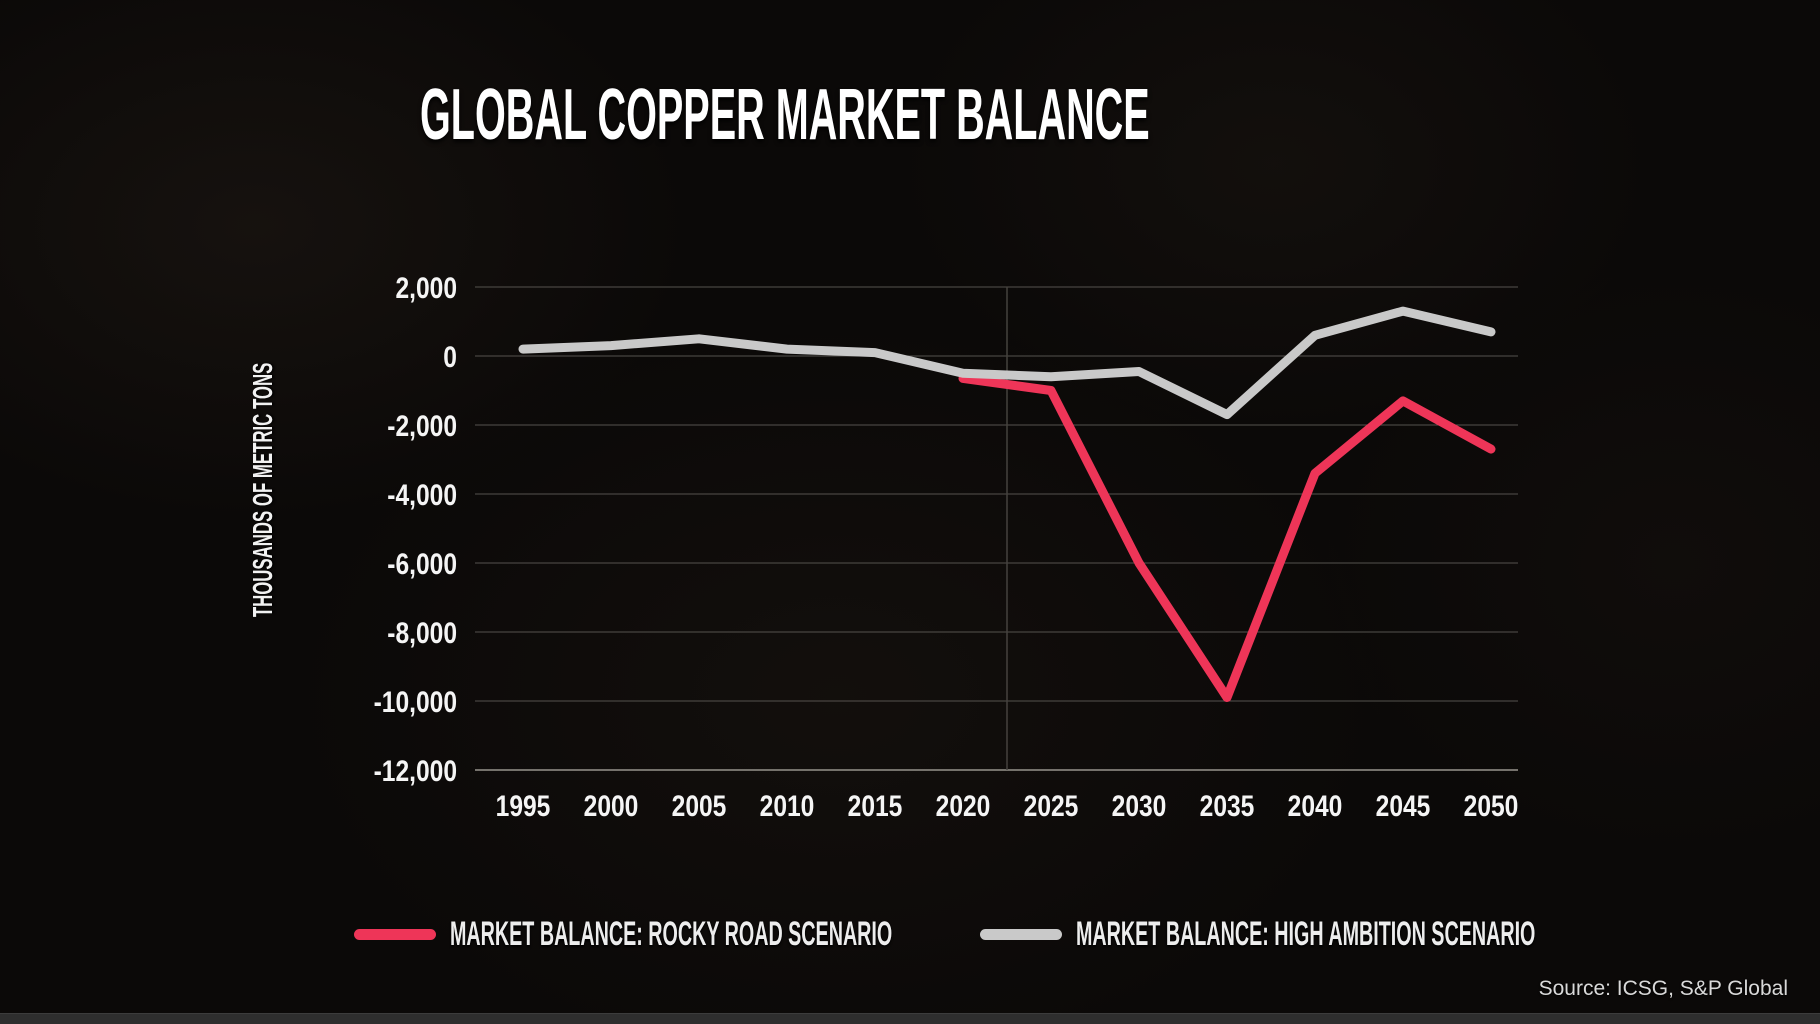 This screenshot has height=1024, width=1820. What do you see at coordinates (699, 806) in the screenshot?
I see `x-tick-label: 2005` at bounding box center [699, 806].